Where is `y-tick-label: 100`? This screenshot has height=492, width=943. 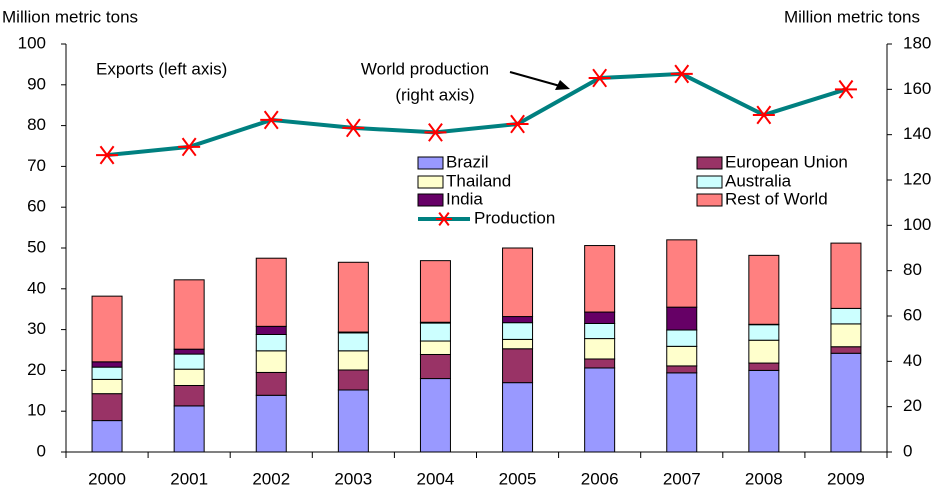
y-tick-label: 100 is located at coordinates (32, 42).